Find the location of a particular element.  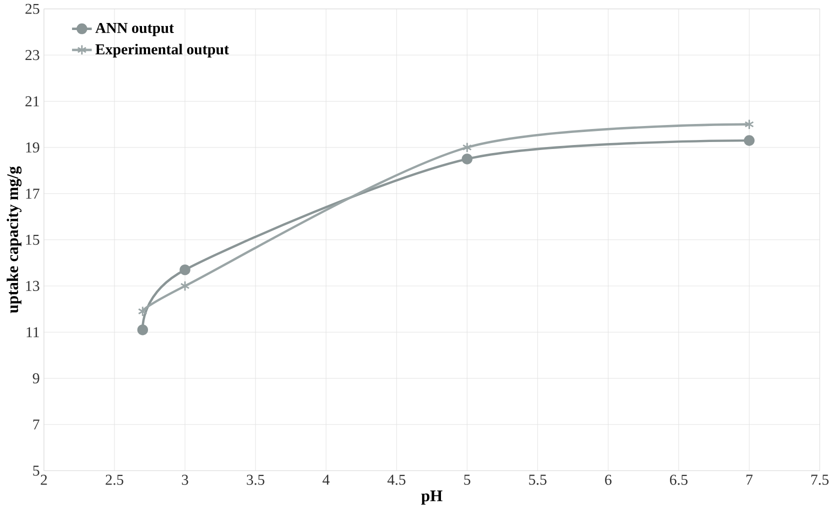

legend-label: Experimental output is located at coordinates (162, 51).